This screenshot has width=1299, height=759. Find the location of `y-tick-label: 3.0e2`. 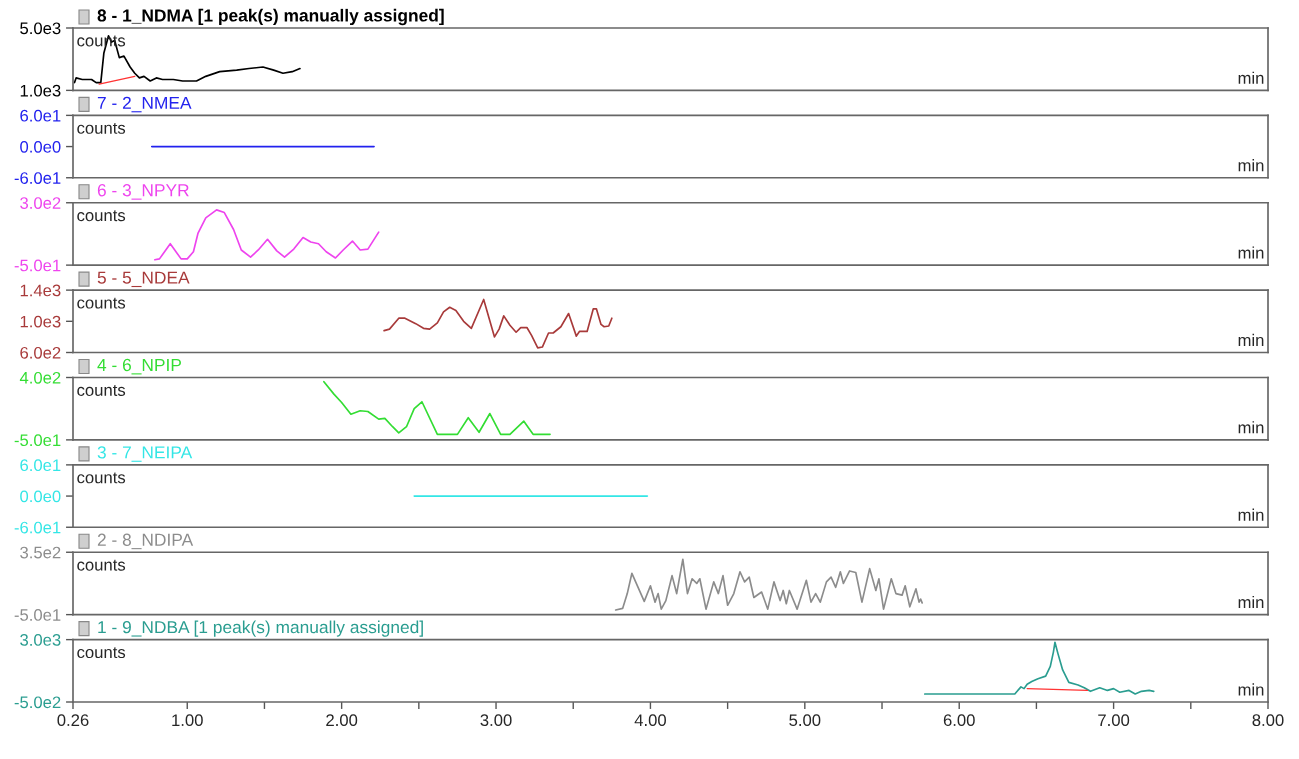

y-tick-label: 3.0e2 is located at coordinates (40, 203).